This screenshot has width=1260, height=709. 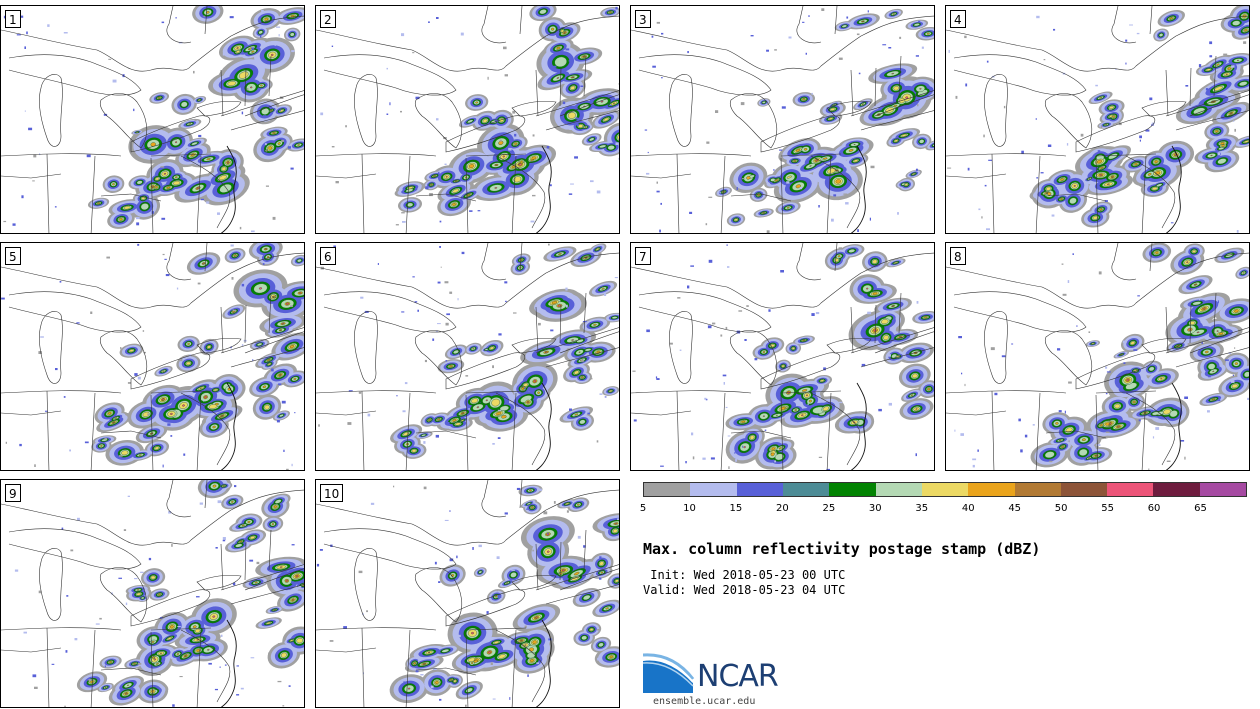 I want to click on ensemble-url: ensemble.ucar.edu, so click(x=704, y=701).